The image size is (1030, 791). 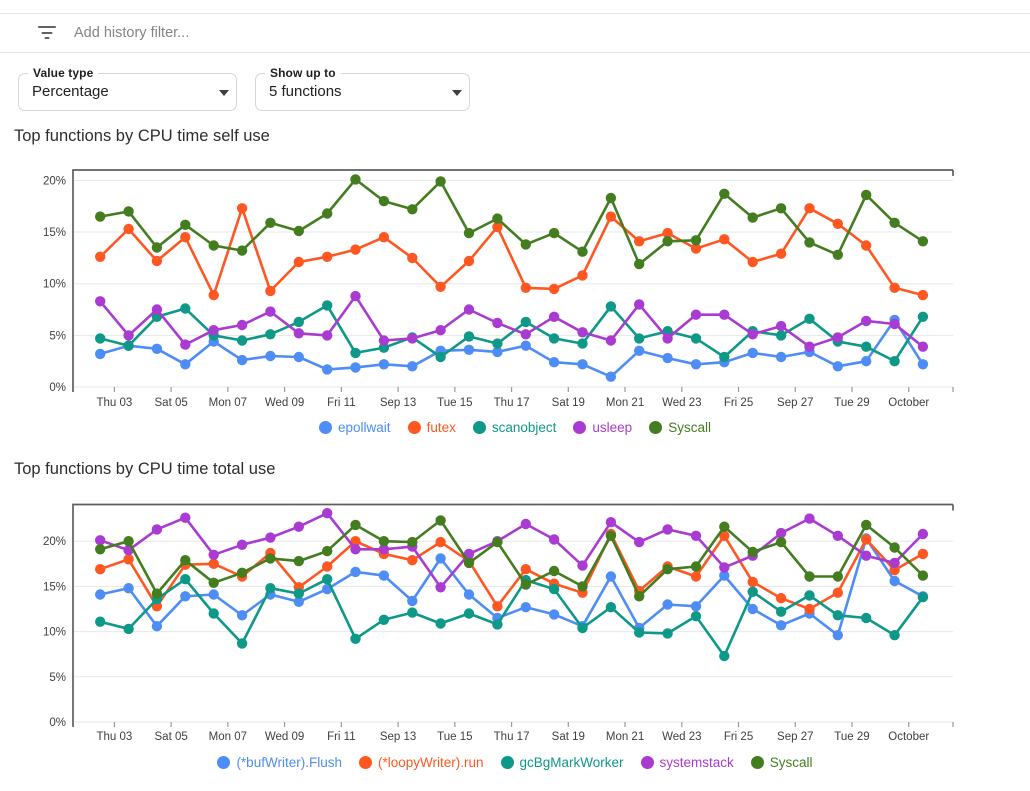 What do you see at coordinates (127, 88) in the screenshot?
I see `value-type-select: Value type Percentage` at bounding box center [127, 88].